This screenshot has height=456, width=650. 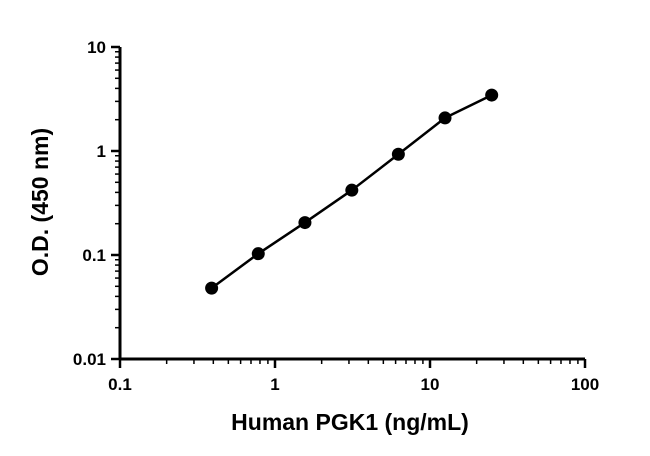 What do you see at coordinates (89, 359) in the screenshot?
I see `y-tick-label: 0.01` at bounding box center [89, 359].